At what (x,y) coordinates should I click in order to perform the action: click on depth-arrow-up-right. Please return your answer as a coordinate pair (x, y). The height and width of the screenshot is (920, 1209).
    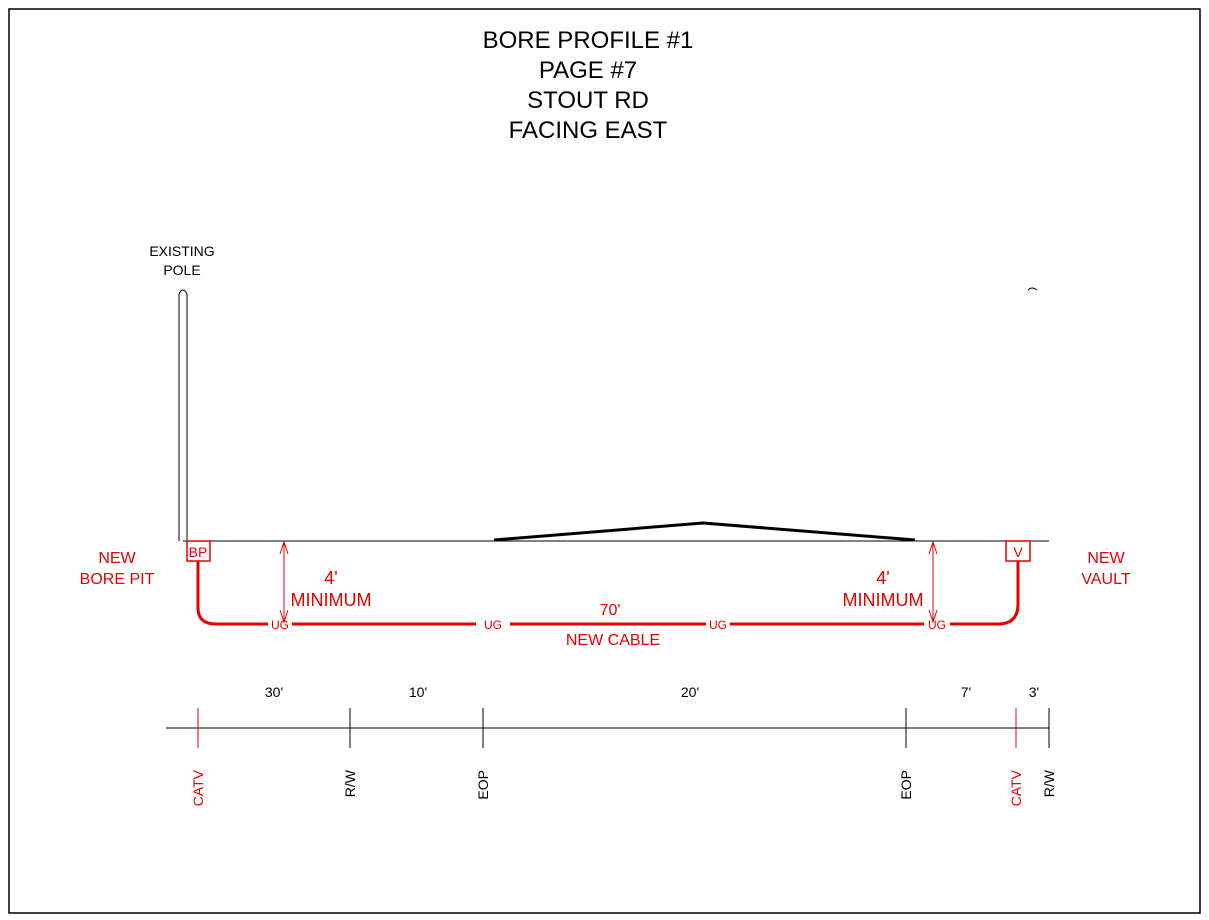
    Looking at the image, I should click on (933, 547).